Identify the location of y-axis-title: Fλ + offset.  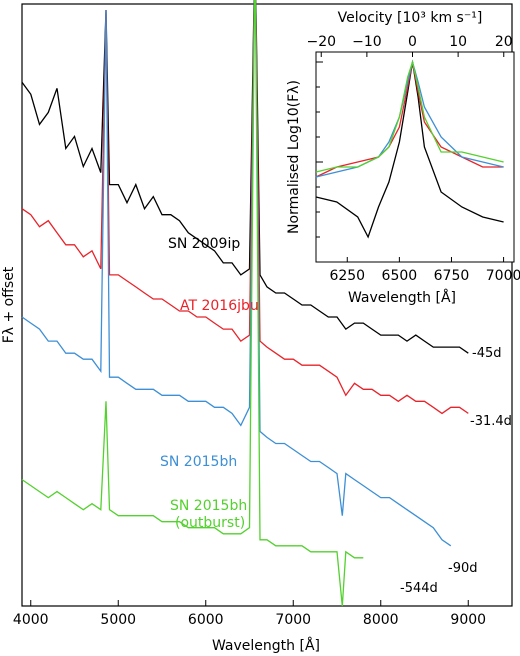
(9, 304).